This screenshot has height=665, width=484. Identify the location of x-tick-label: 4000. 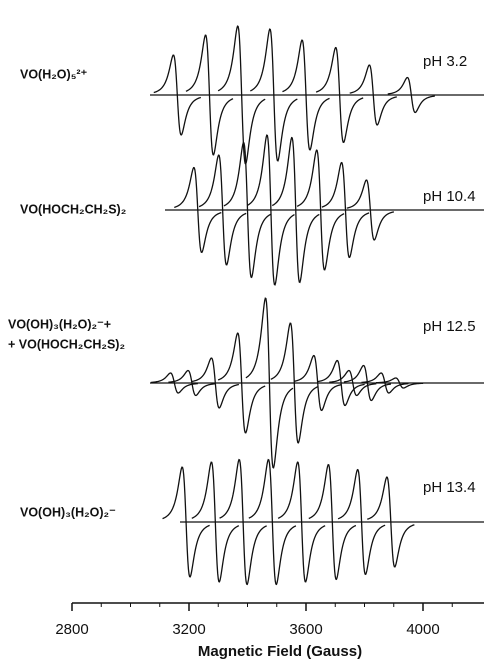
(422, 629).